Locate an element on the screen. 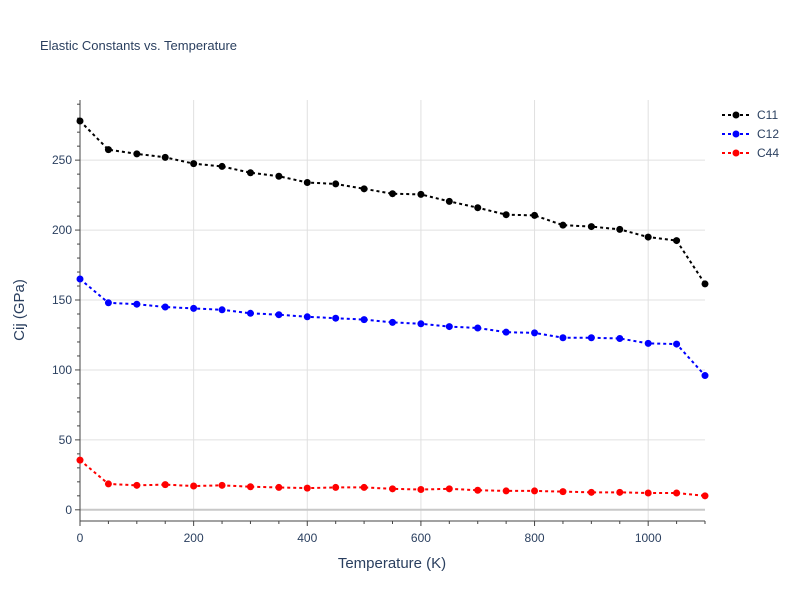 The image size is (800, 600). series-c44 is located at coordinates (392, 478).